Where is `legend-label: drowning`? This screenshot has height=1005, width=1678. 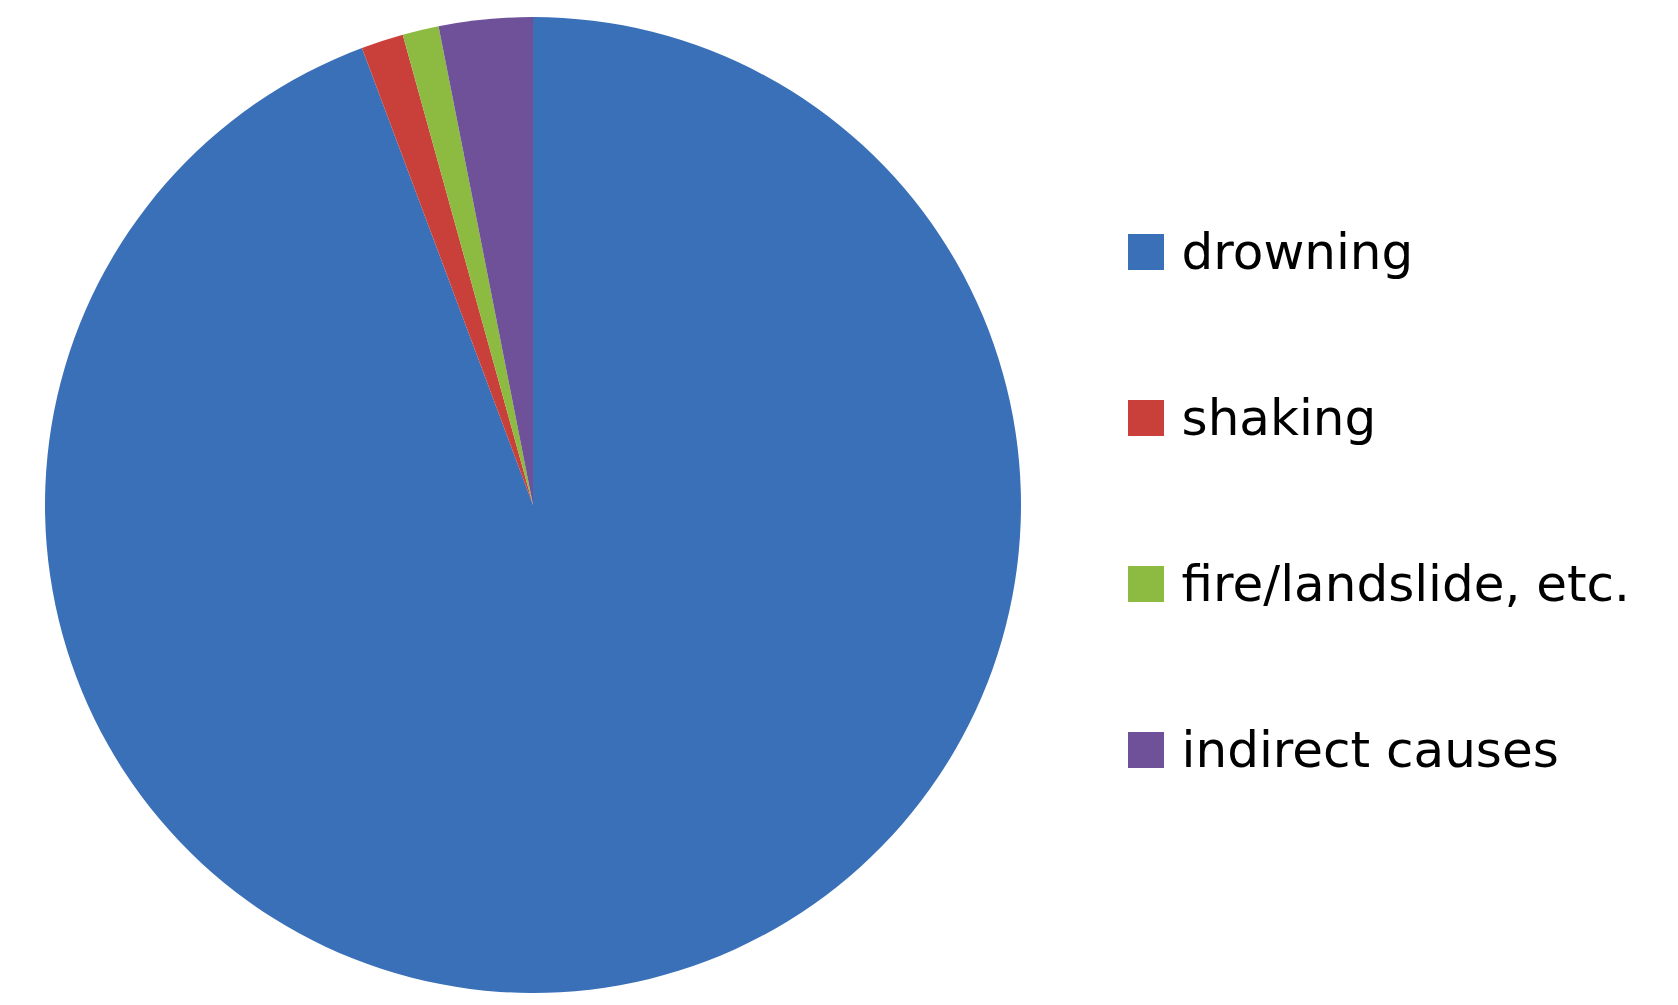
legend-label: drowning is located at coordinates (1297, 251).